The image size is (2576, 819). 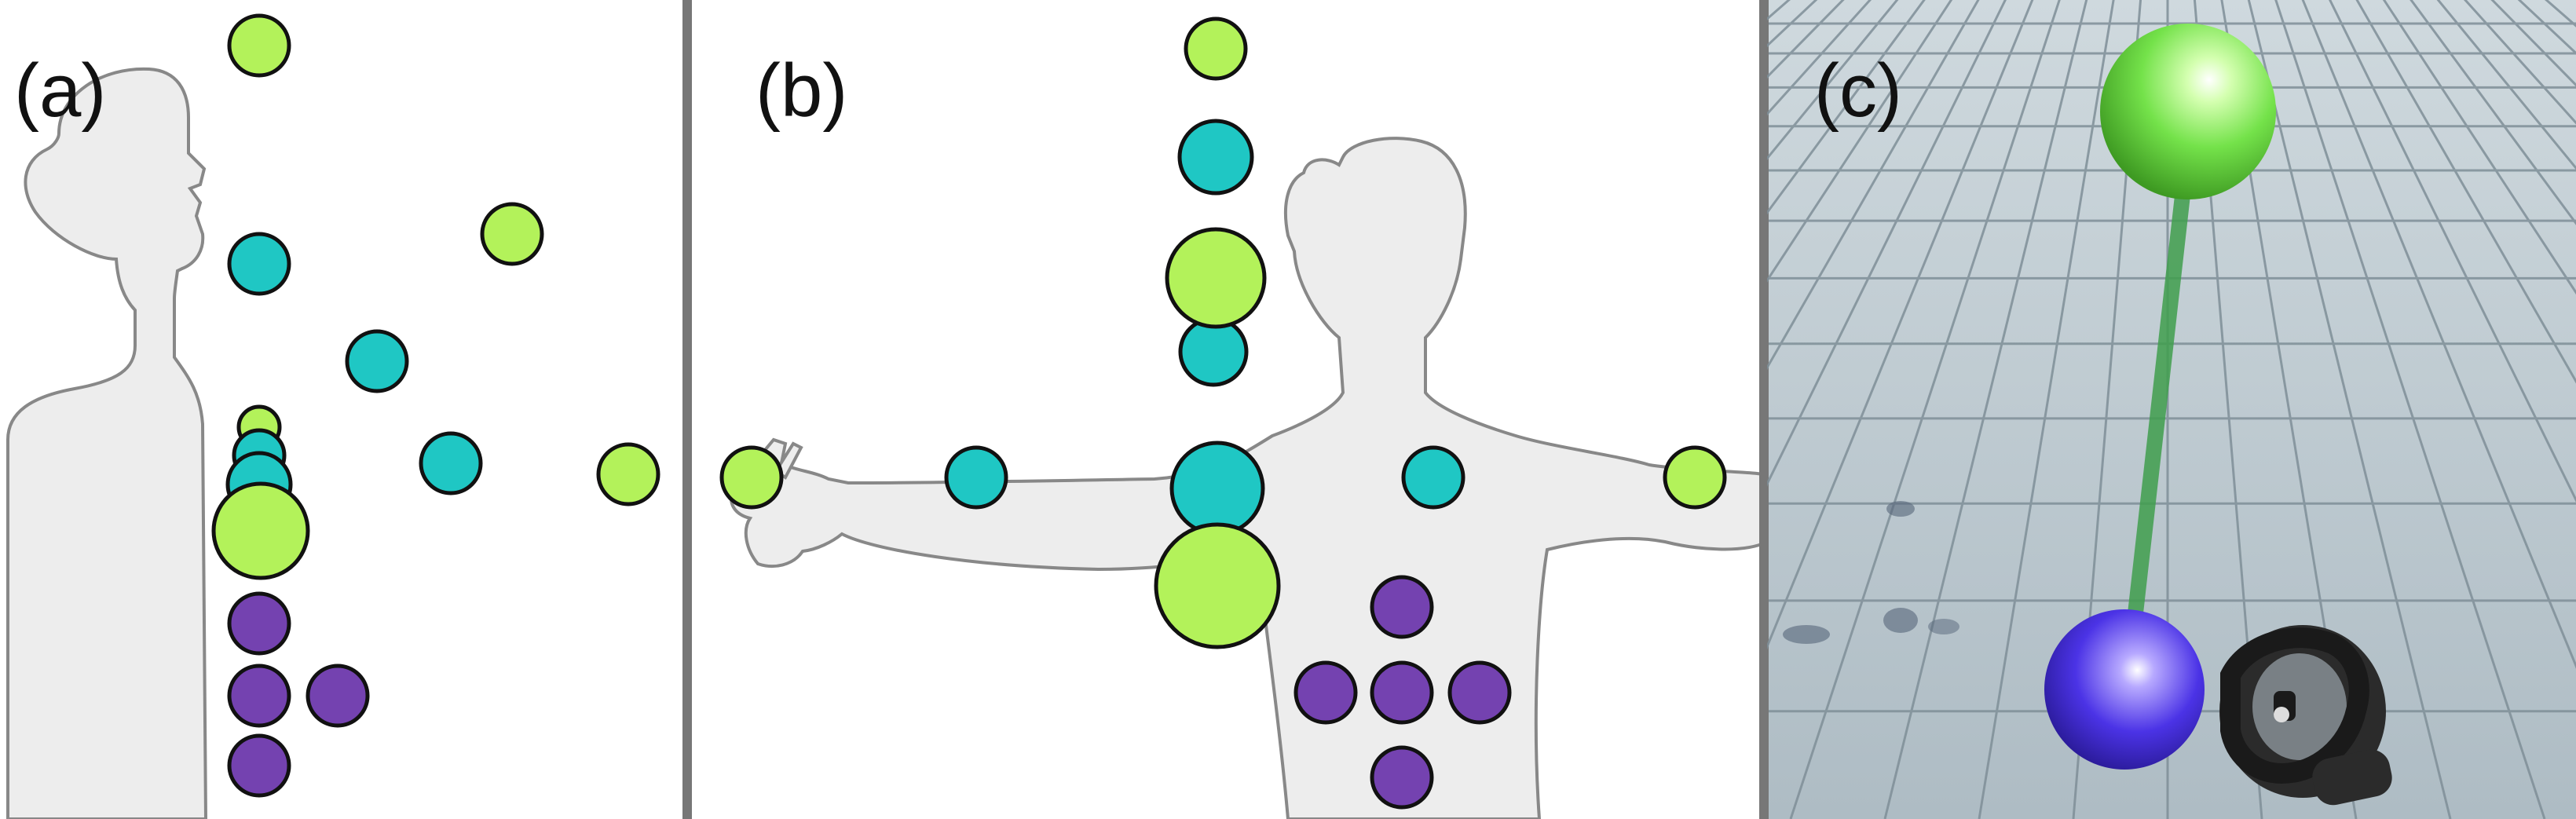 I want to click on divider-left, so click(x=687, y=409).